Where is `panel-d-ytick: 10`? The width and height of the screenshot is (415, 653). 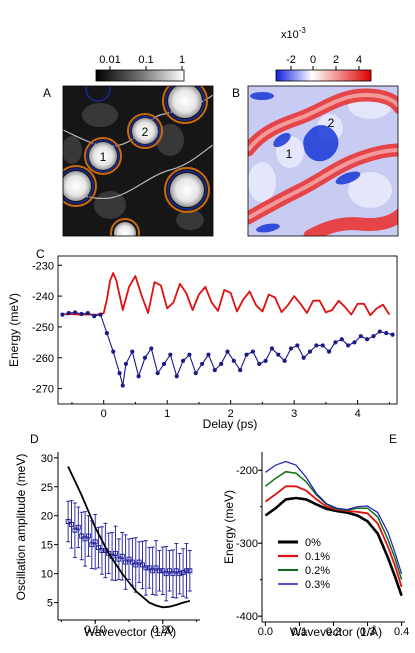 panel-d-ytick: 10 is located at coordinates (47, 575).